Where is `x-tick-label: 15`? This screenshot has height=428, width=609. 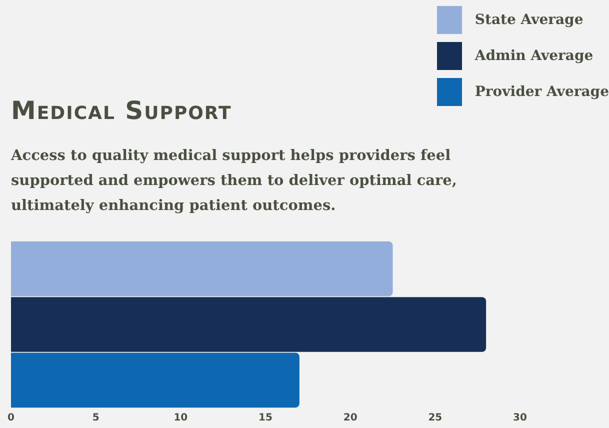
x-tick-label: 15 is located at coordinates (265, 418).